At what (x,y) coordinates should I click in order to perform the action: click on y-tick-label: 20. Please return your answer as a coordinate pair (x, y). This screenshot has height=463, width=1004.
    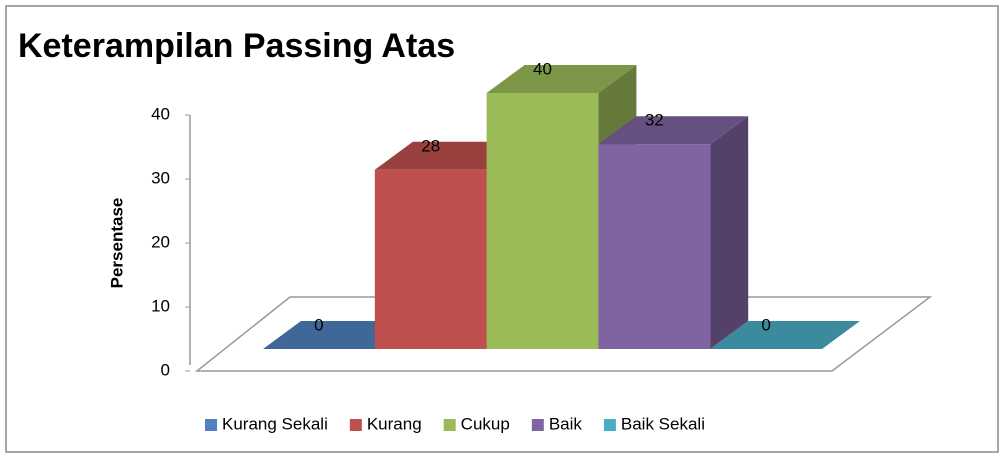
    Looking at the image, I should click on (160, 241).